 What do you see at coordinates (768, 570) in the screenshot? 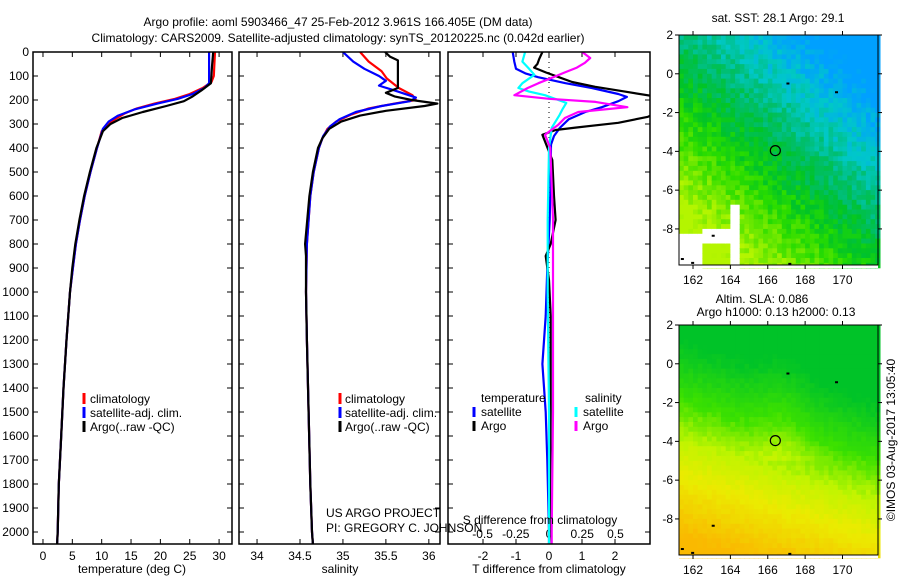
I see `lon-tick-label: 166` at bounding box center [768, 570].